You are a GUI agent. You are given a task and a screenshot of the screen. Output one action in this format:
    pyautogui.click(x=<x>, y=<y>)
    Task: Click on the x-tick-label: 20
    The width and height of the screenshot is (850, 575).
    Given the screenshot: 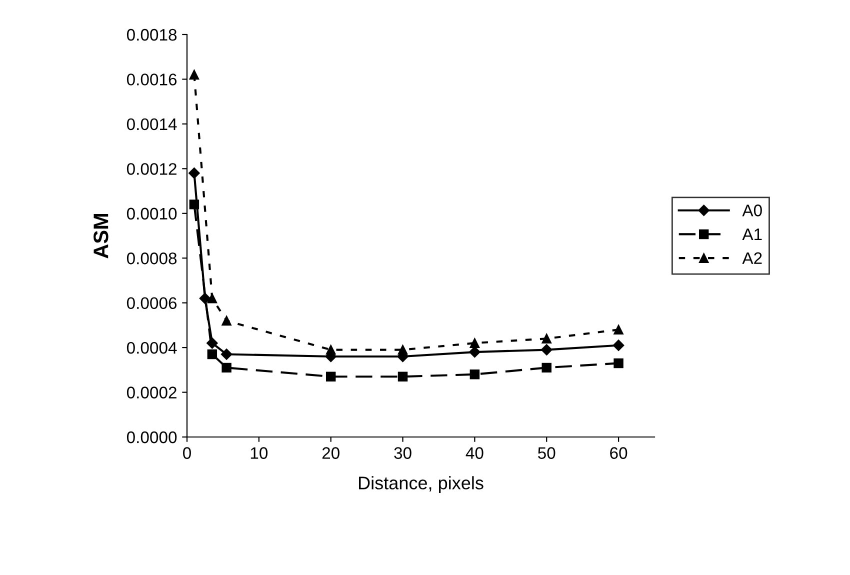 What is the action you would take?
    pyautogui.click(x=331, y=453)
    